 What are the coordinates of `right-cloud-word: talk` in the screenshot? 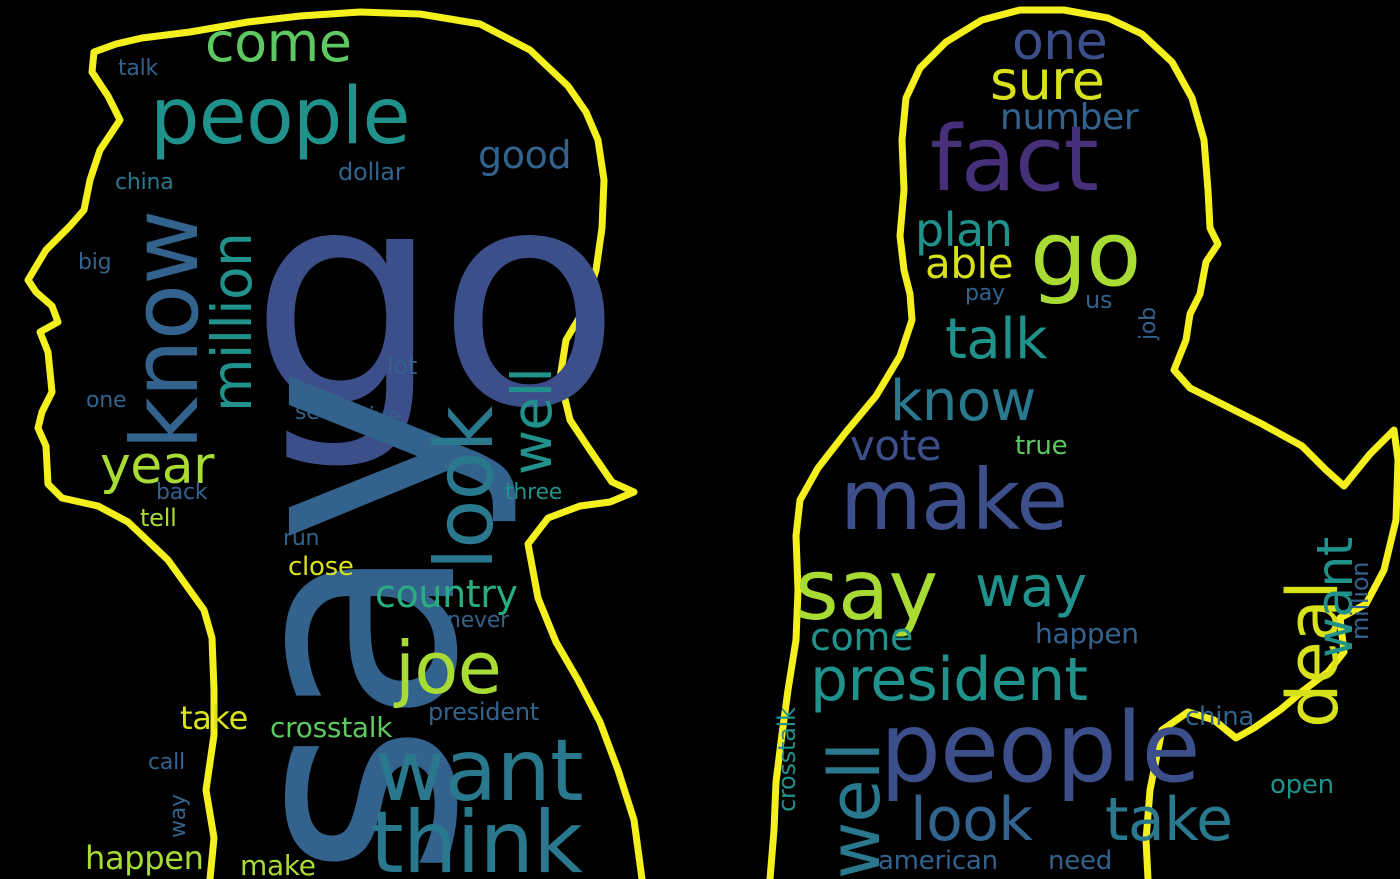 It's located at (996, 339).